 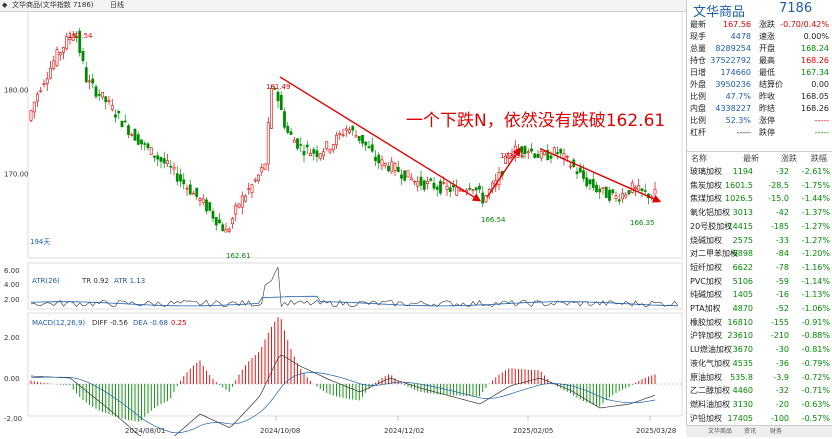 I want to click on list-header-name: 名称, so click(x=699, y=158).